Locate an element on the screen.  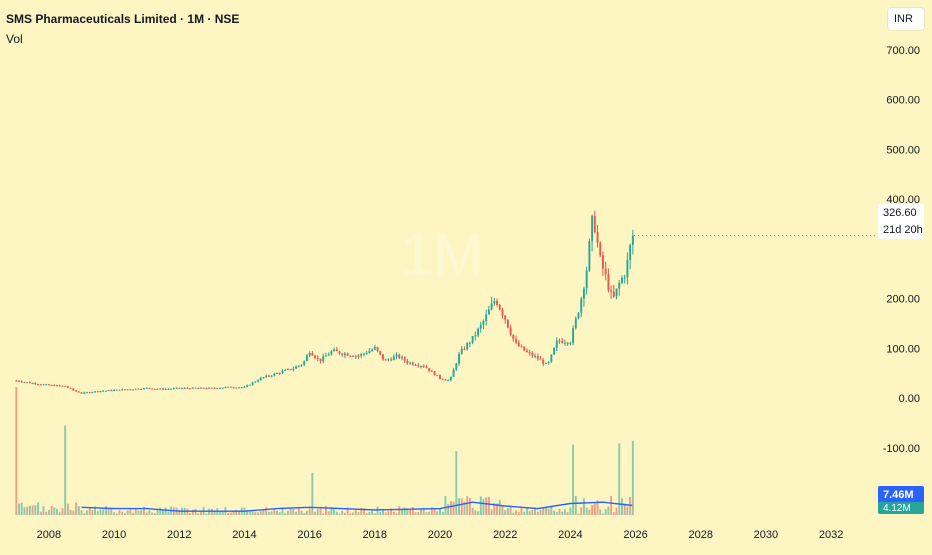
time-tick-label: 2022 is located at coordinates (505, 535).